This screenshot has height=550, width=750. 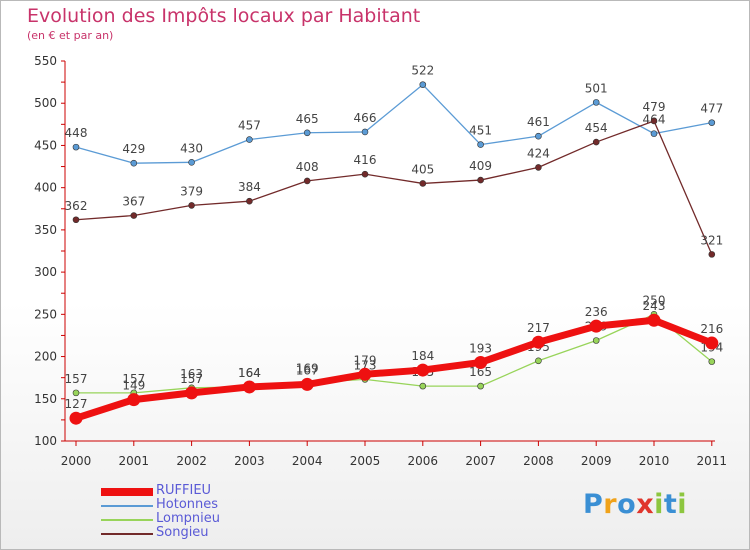 I want to click on x-tick-label: 2001, so click(x=134, y=461).